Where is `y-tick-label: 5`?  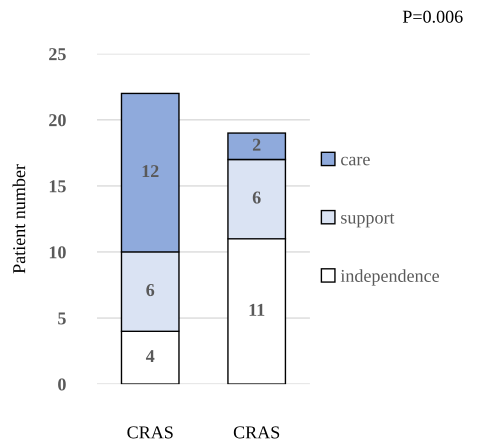
y-tick-label: 5 is located at coordinates (62, 318).